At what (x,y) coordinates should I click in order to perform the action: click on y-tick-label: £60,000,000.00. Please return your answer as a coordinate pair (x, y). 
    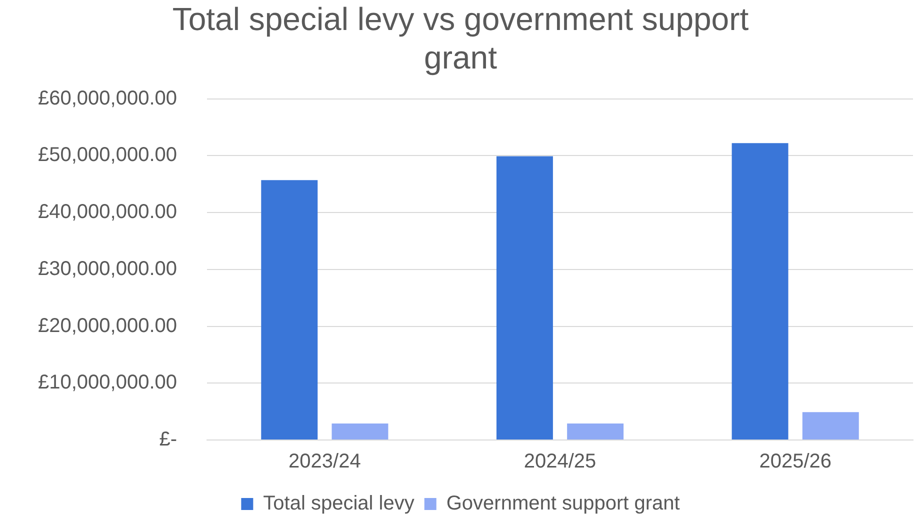
    Looking at the image, I should click on (108, 98).